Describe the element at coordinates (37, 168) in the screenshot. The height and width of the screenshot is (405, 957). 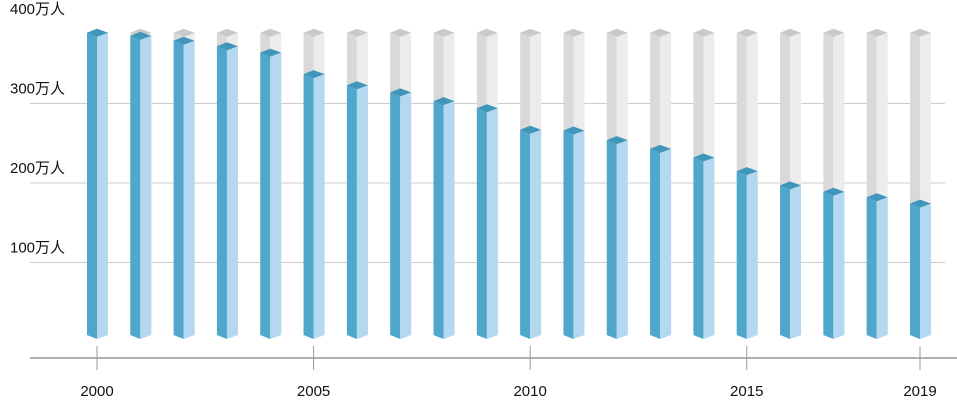
I see `y-tick-label: 200万人` at that location.